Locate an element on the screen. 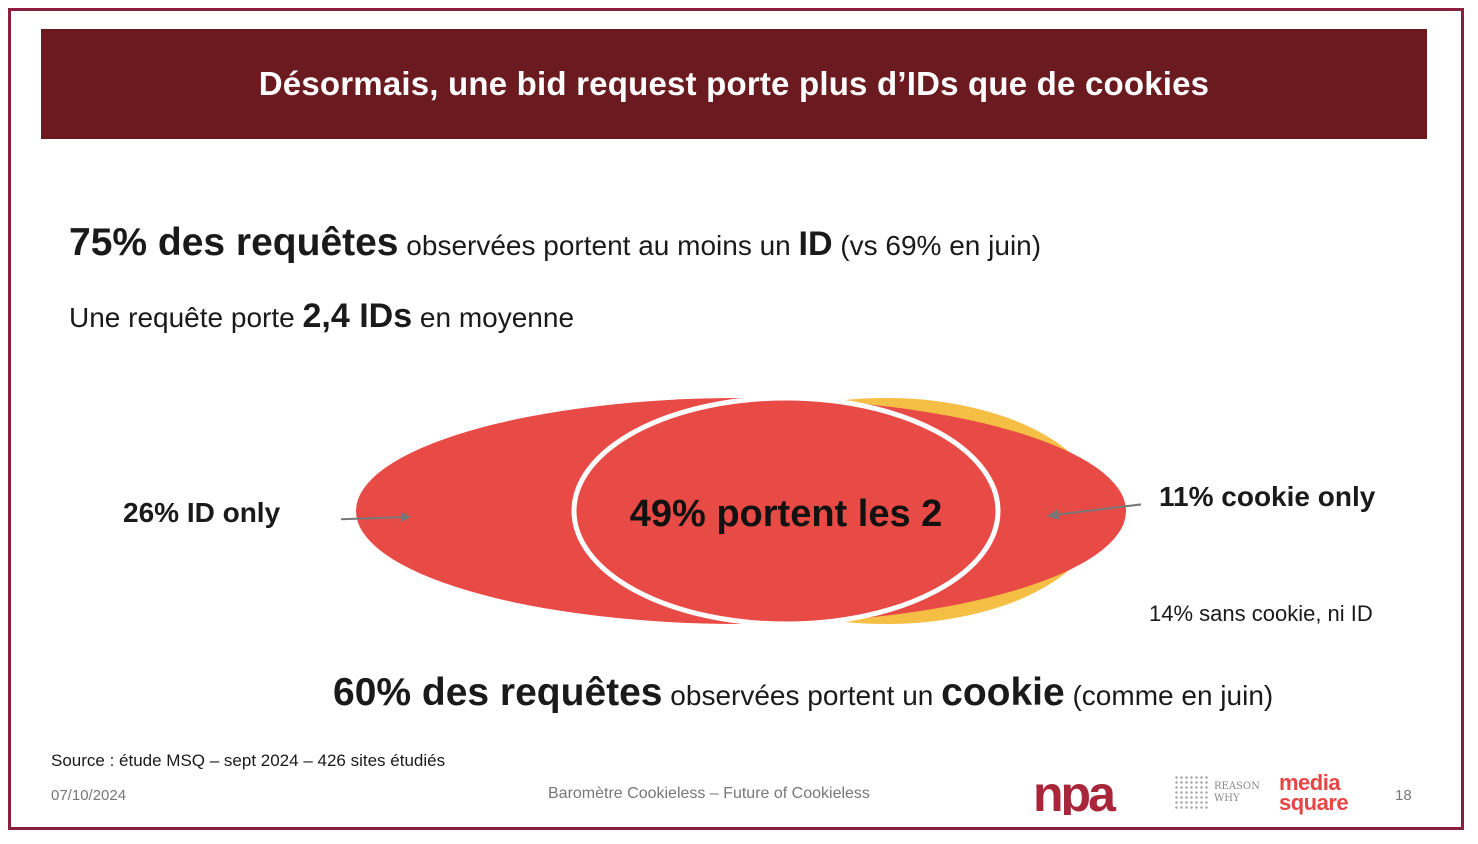 This screenshot has width=1478, height=844. stat-average: Une requête porte 2,4 IDs en moyenne is located at coordinates (321, 316).